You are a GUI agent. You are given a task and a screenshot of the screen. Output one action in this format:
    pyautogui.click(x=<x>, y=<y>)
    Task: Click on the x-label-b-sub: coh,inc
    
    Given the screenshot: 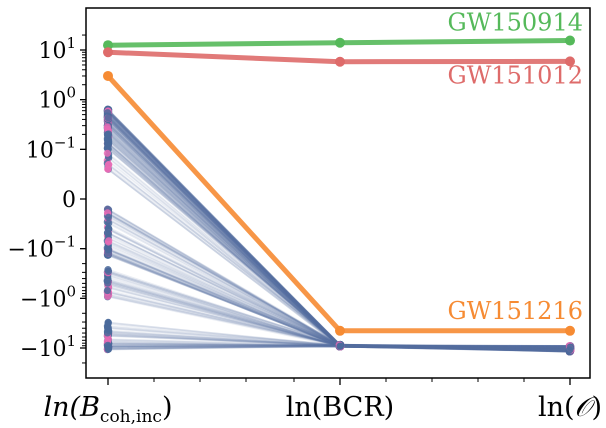 What is the action you would take?
    pyautogui.click(x=131, y=417)
    